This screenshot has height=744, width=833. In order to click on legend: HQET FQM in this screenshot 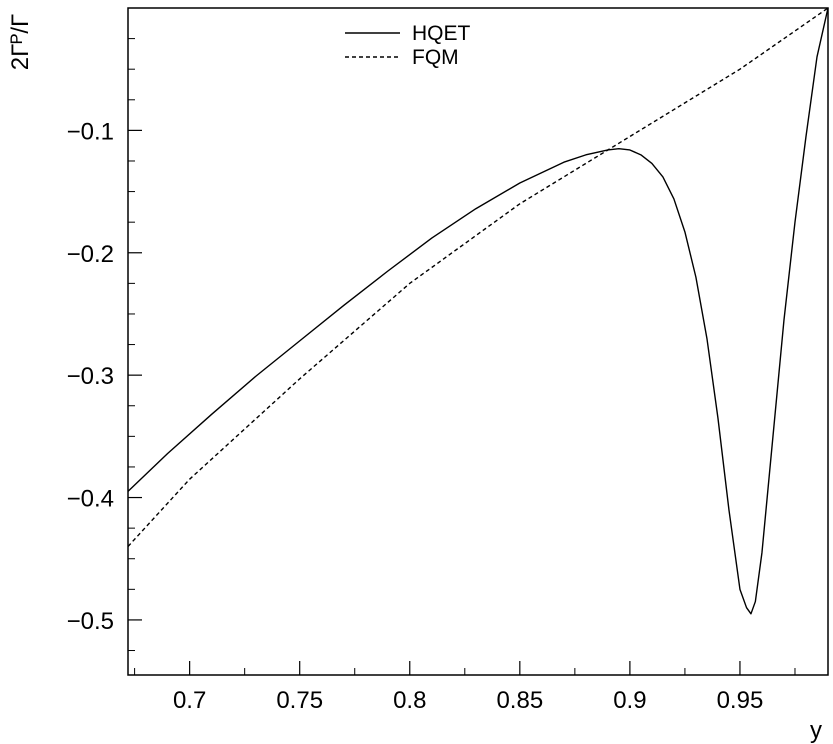, I will do `click(408, 45)`.